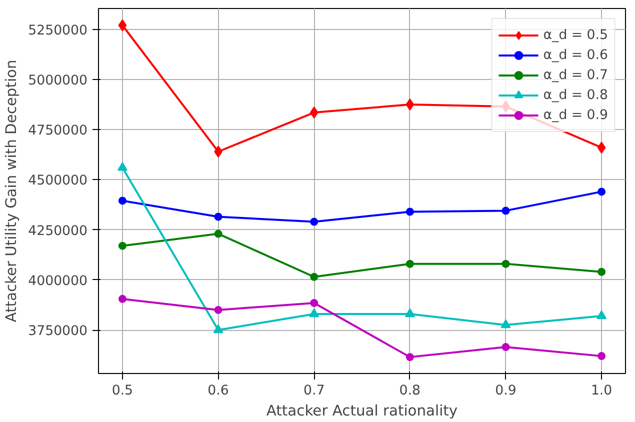 The image size is (635, 422). Describe the element at coordinates (58, 80) in the screenshot. I see `y-tick-label: 5000000` at that location.